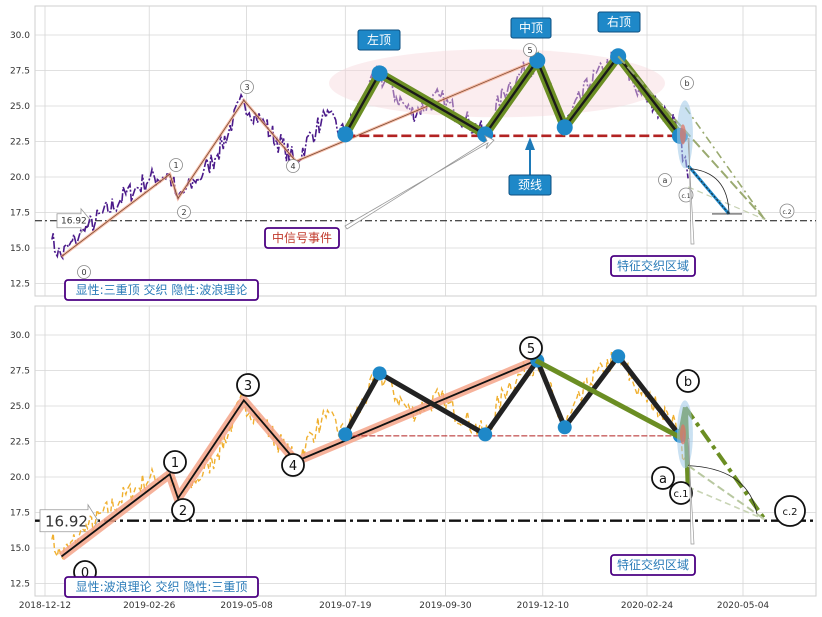 The image size is (822, 617). I want to click on left-top-label-box, so click(379, 40).